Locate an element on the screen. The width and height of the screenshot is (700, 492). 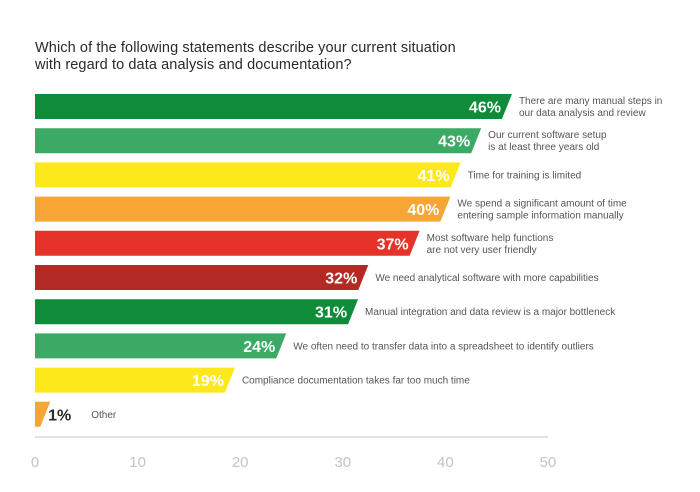
x-tick-label: 30 is located at coordinates (342, 462).